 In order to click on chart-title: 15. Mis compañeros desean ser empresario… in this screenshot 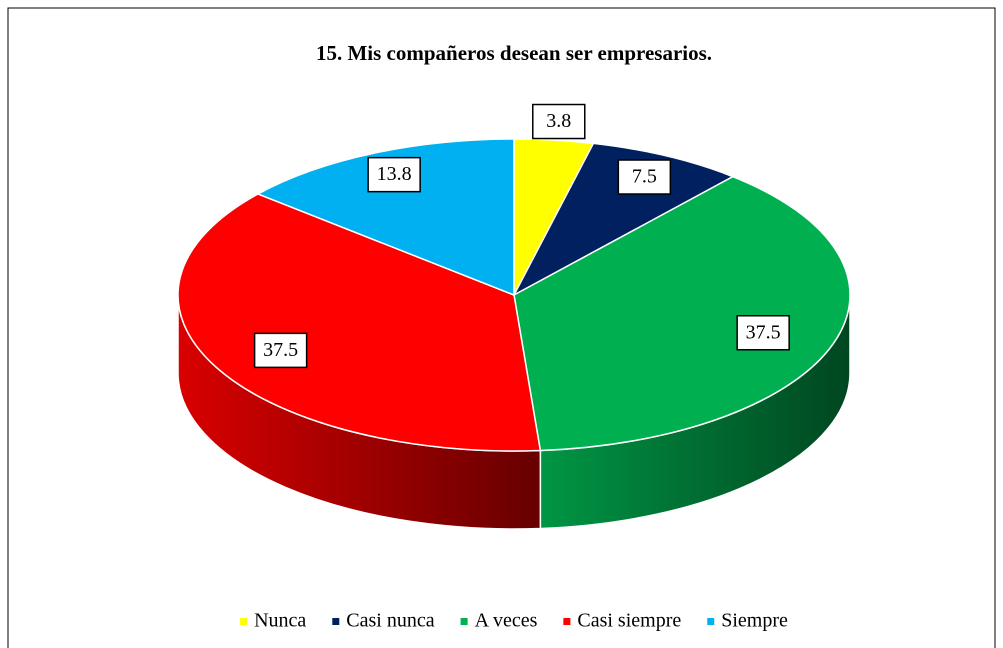, I will do `click(514, 53)`.